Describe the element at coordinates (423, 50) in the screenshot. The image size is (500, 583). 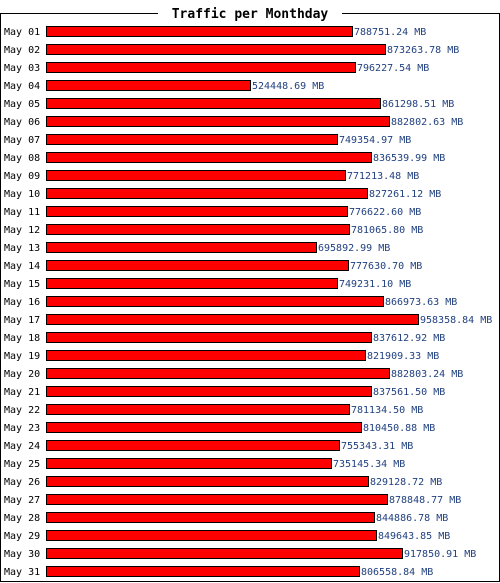
I see `value-label: 873263.78 MB` at that location.